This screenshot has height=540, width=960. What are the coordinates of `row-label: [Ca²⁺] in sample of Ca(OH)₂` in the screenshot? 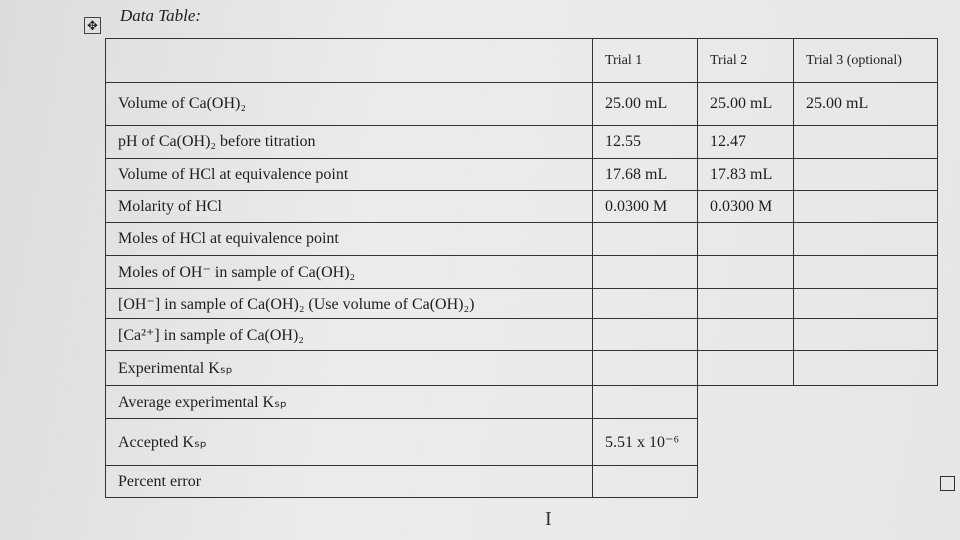 It's located at (349, 334).